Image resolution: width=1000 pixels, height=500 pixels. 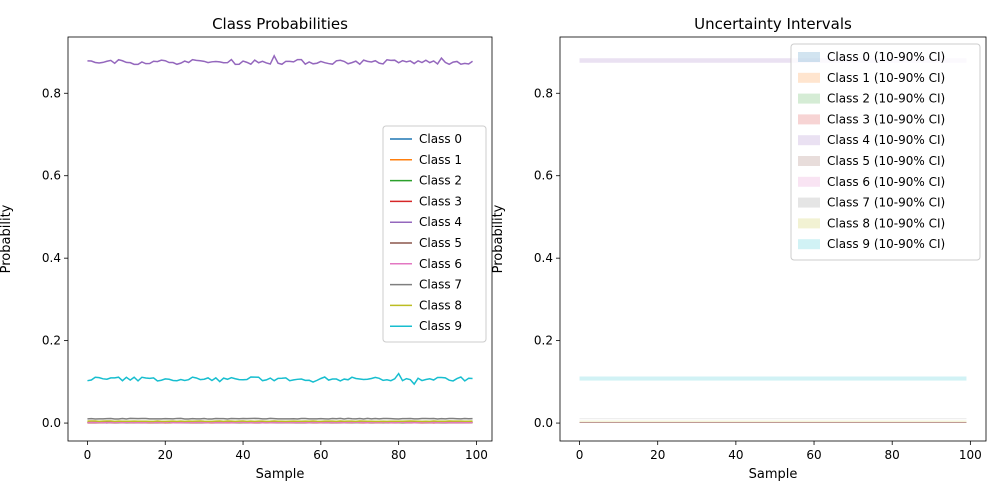 I want to click on legend-label-class-0: Class 0, so click(x=440, y=139).